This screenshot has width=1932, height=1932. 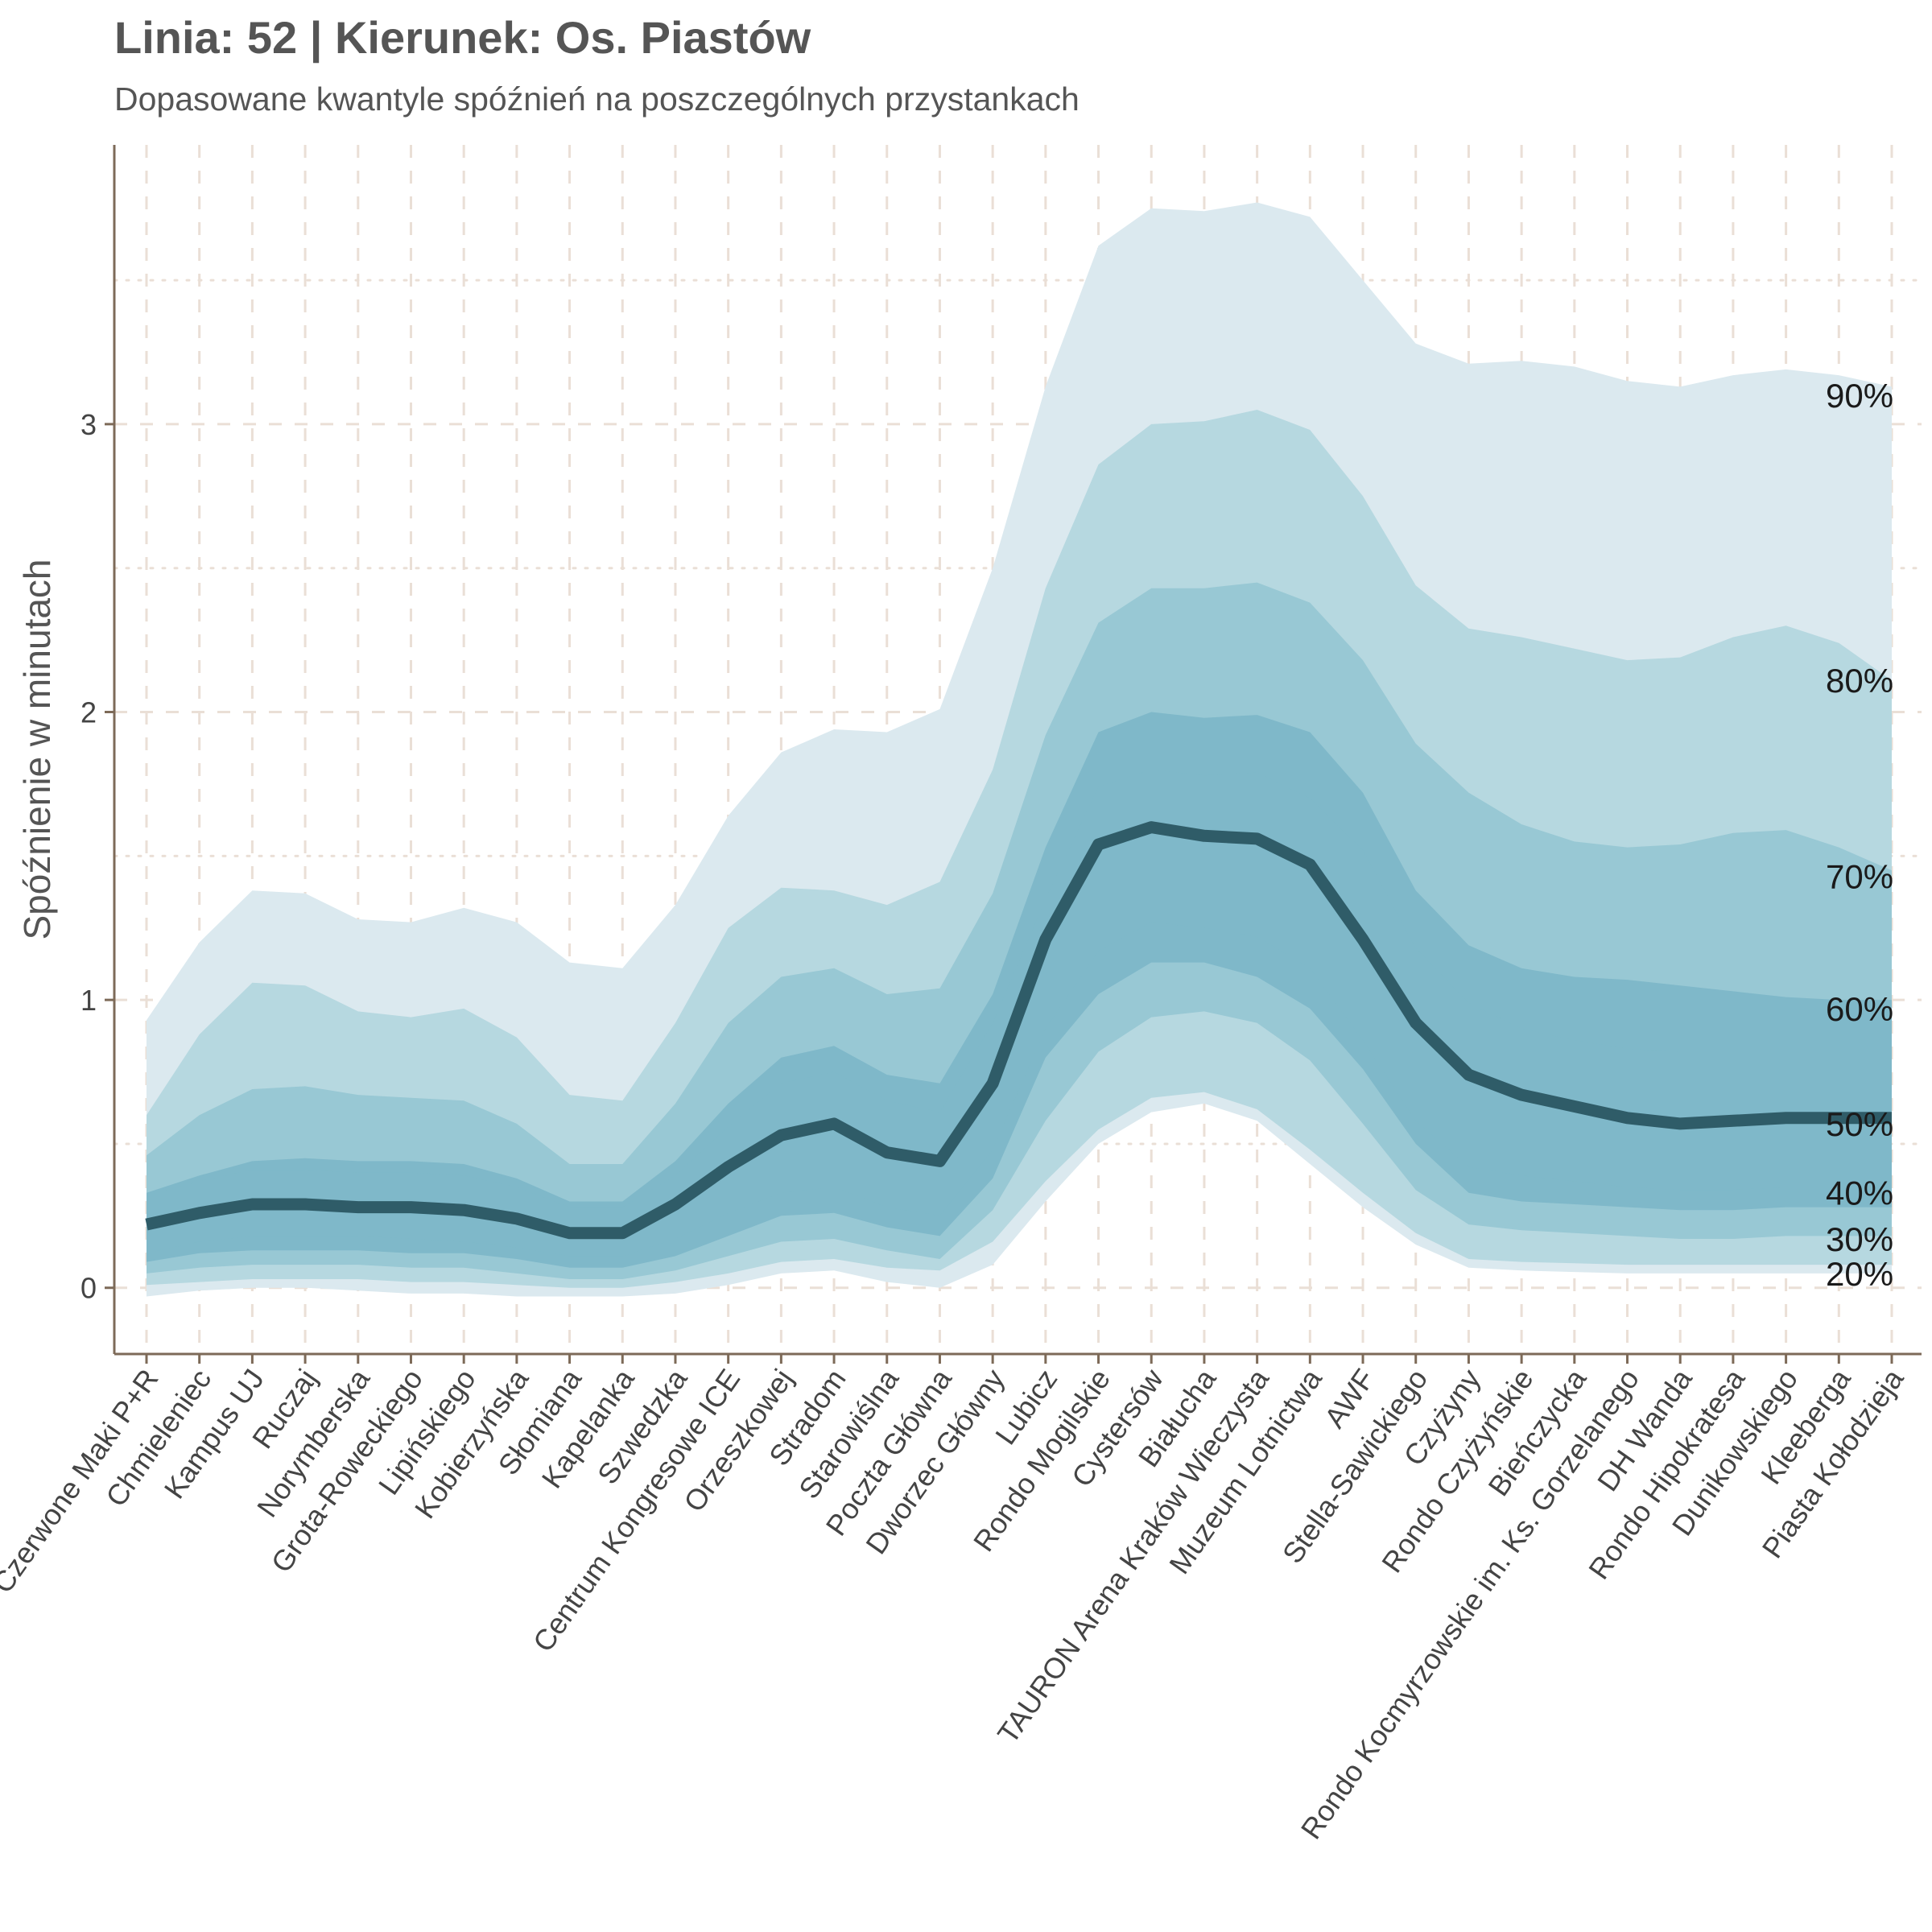 What do you see at coordinates (1859, 1239) in the screenshot?
I see `quantile-label: 30%` at bounding box center [1859, 1239].